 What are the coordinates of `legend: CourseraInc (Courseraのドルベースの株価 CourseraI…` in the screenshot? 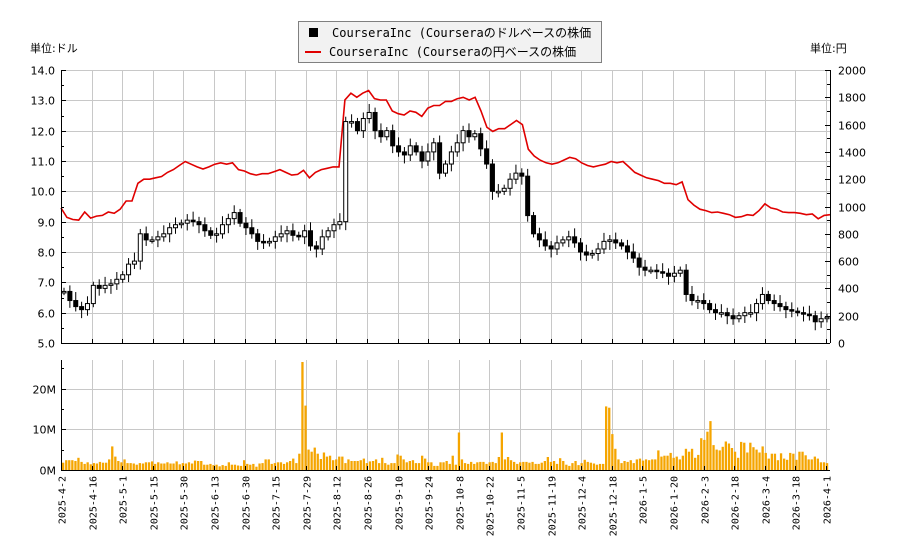 It's located at (450, 42).